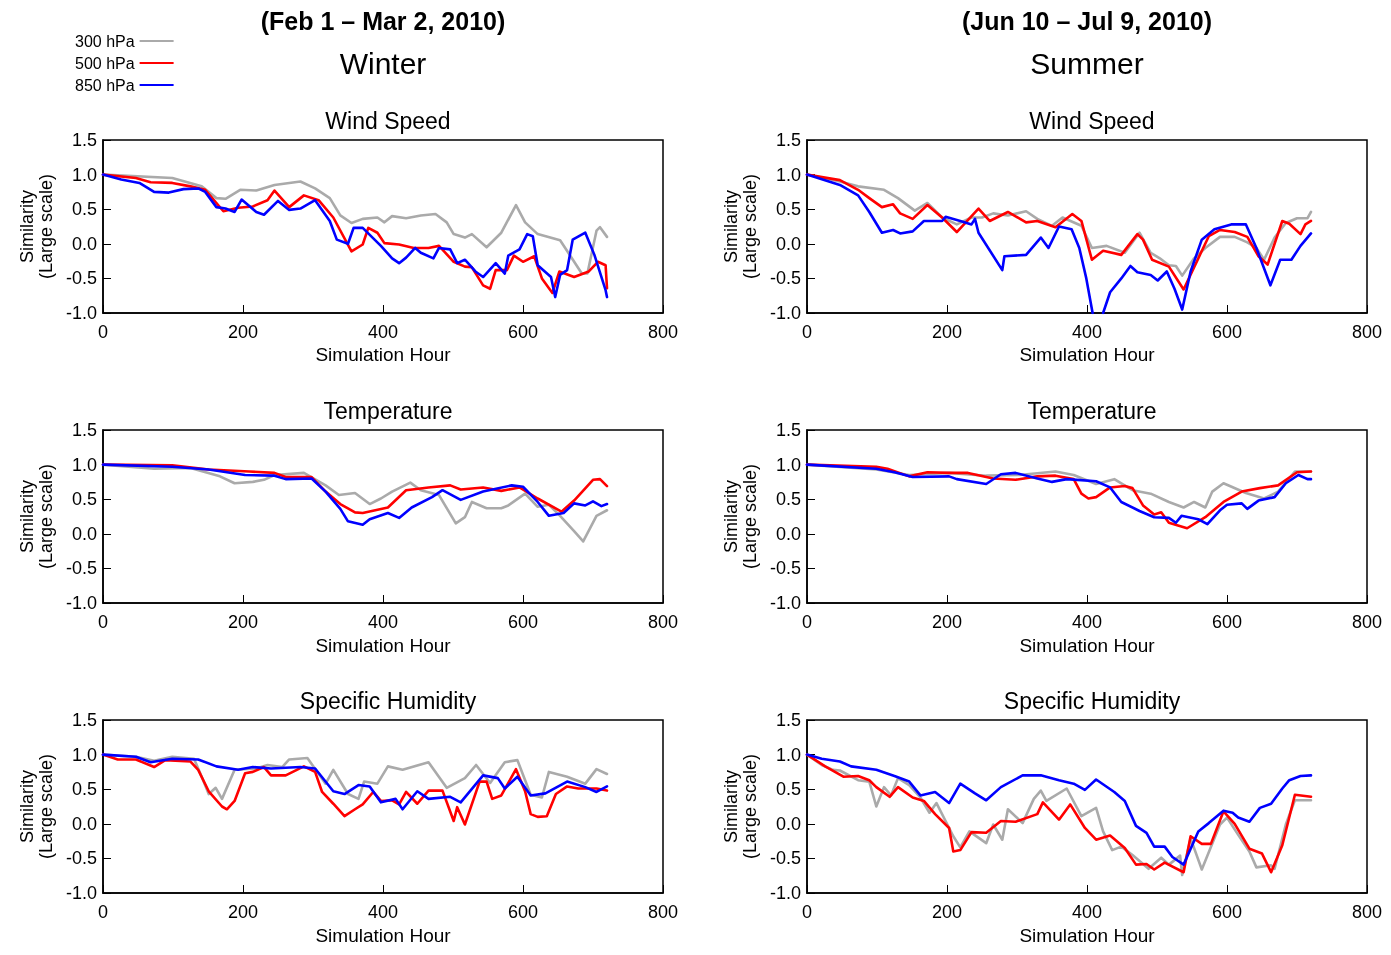 The height and width of the screenshot is (955, 1391). Describe the element at coordinates (105, 63) in the screenshot. I see `legend-label: 500 hPa` at that location.